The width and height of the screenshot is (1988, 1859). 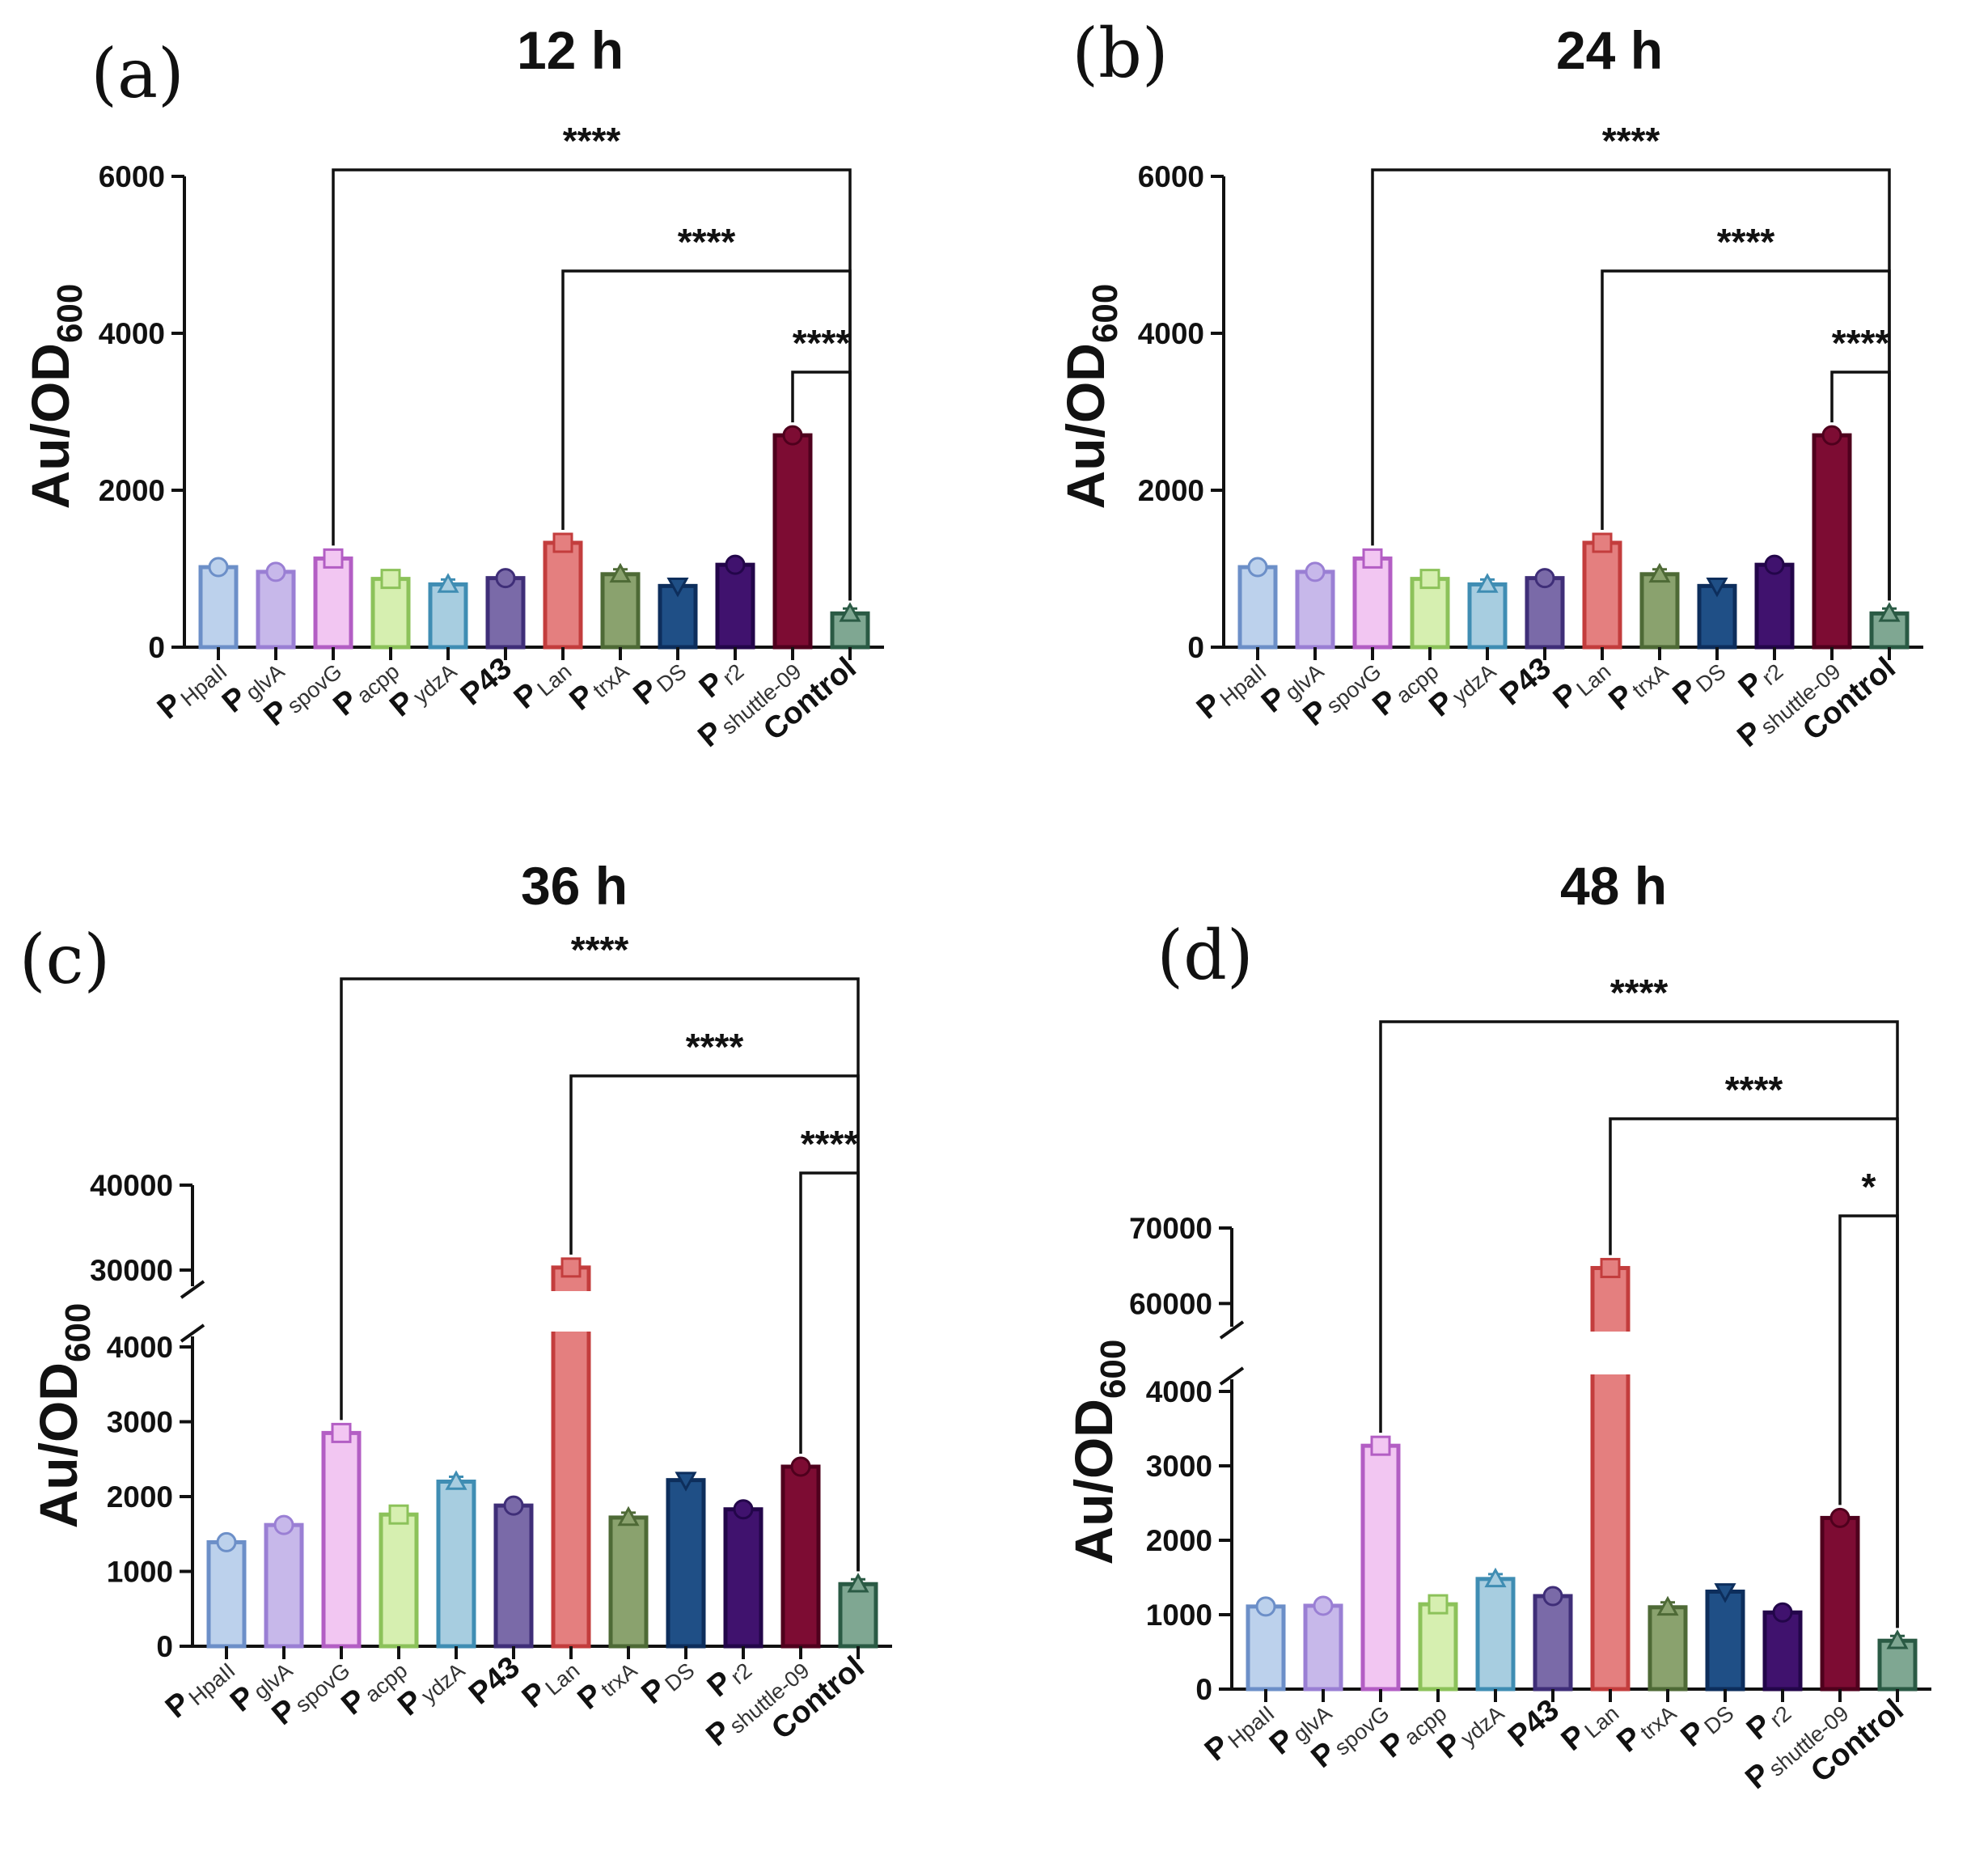 What do you see at coordinates (1869, 1187) in the screenshot?
I see `significance-label: *` at bounding box center [1869, 1187].